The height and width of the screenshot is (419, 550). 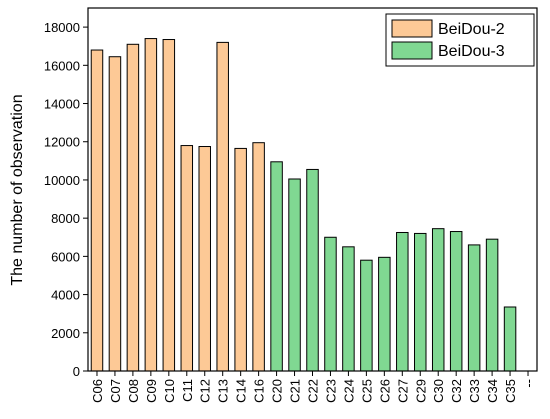 What do you see at coordinates (62, 142) in the screenshot?
I see `y-tick-label: 12000` at bounding box center [62, 142].